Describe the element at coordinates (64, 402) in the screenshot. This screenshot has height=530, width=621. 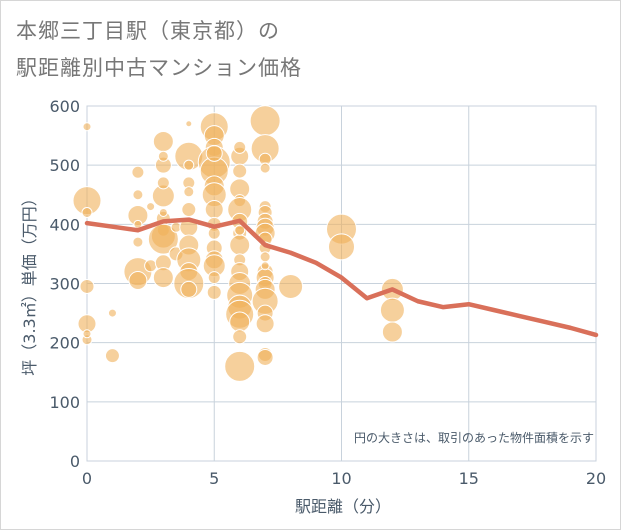
I see `y-tick-label: 100` at that location.